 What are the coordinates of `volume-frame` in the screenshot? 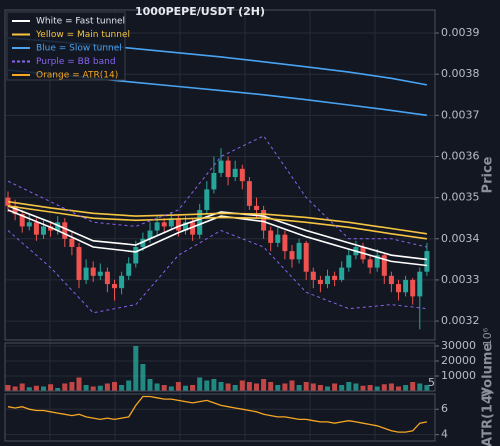 It's located at (220, 367).